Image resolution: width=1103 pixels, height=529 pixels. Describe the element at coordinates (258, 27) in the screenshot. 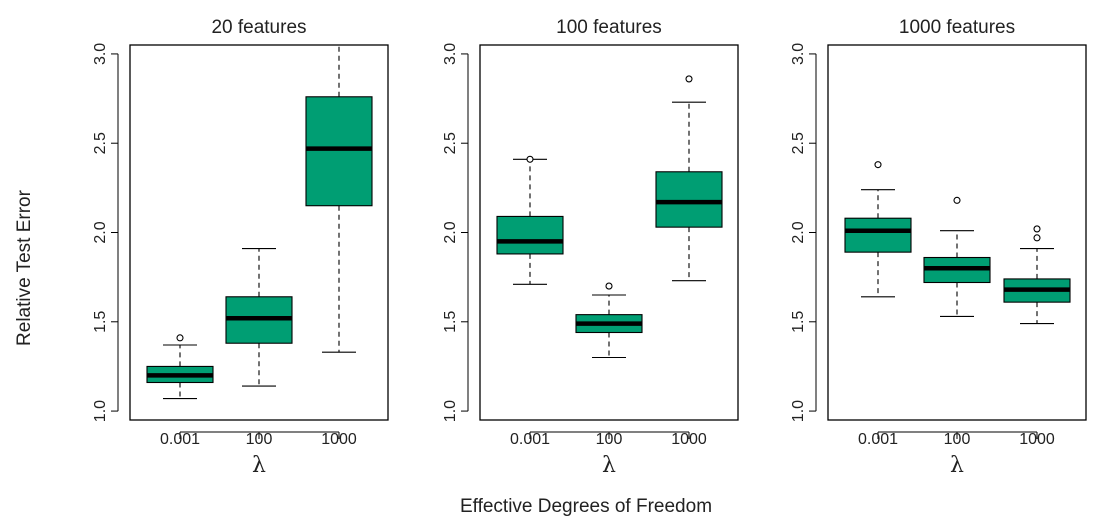

I see `panel-title: 20 features` at that location.